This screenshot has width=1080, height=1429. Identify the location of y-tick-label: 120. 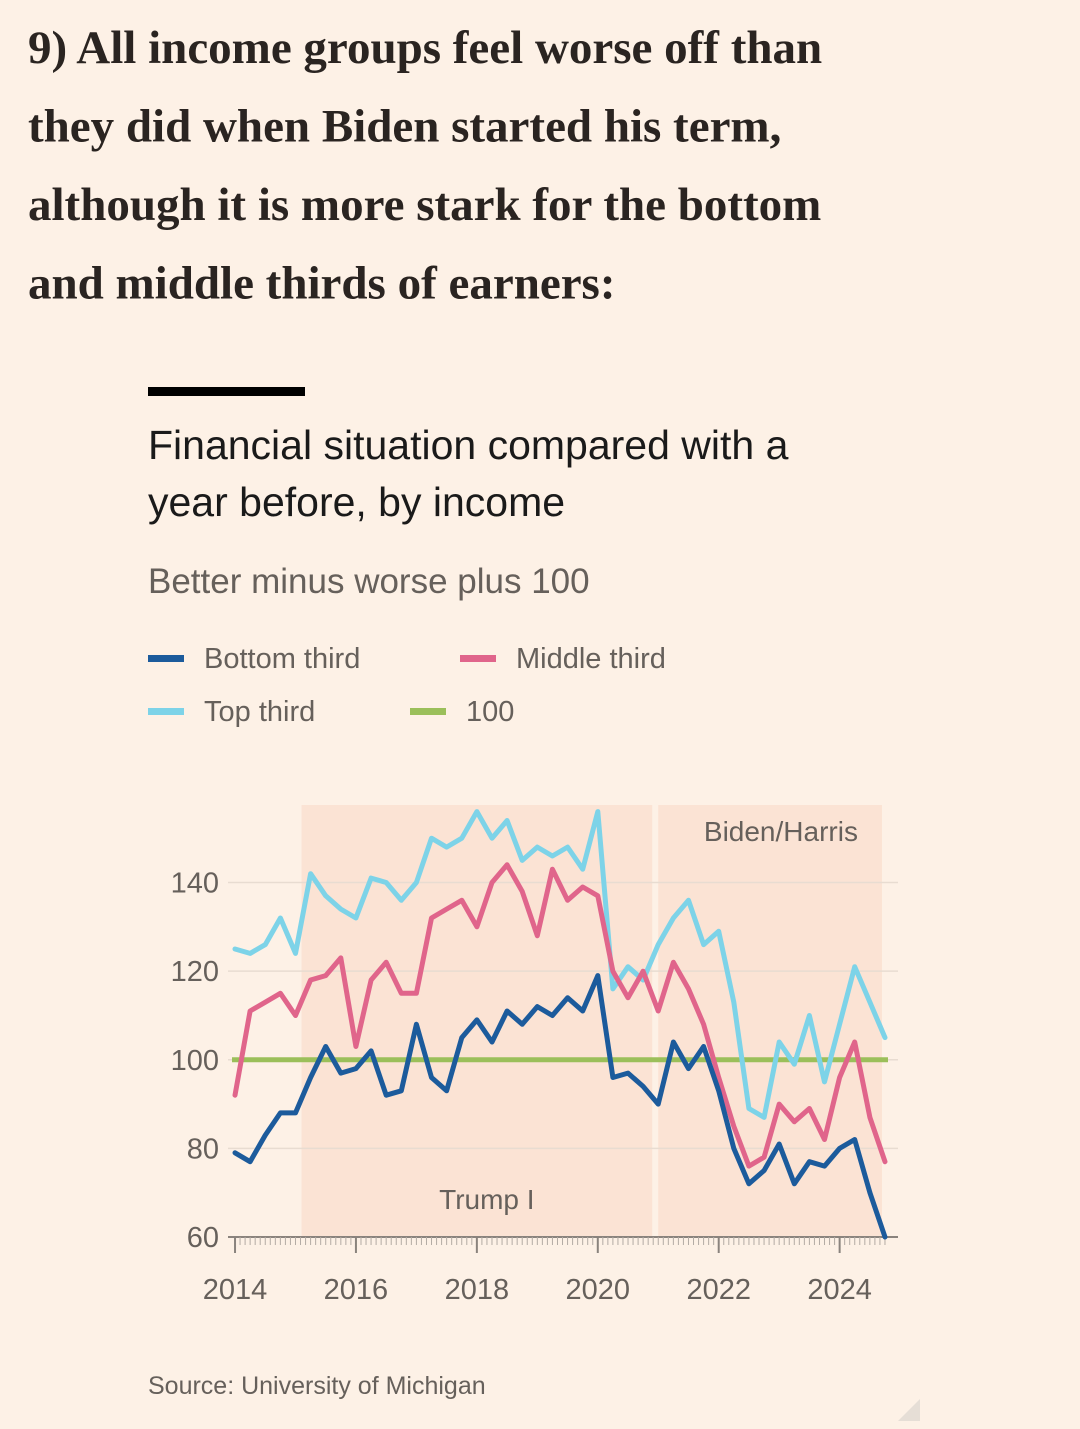
(195, 972).